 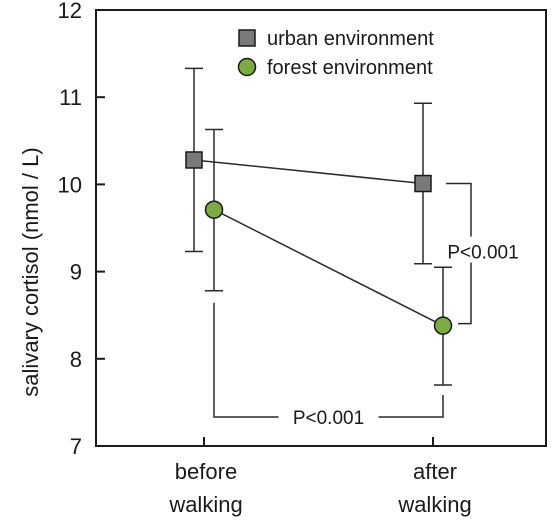 What do you see at coordinates (30, 271) in the screenshot?
I see `y-axis-label: salivary cortisol (nmol / L)` at bounding box center [30, 271].